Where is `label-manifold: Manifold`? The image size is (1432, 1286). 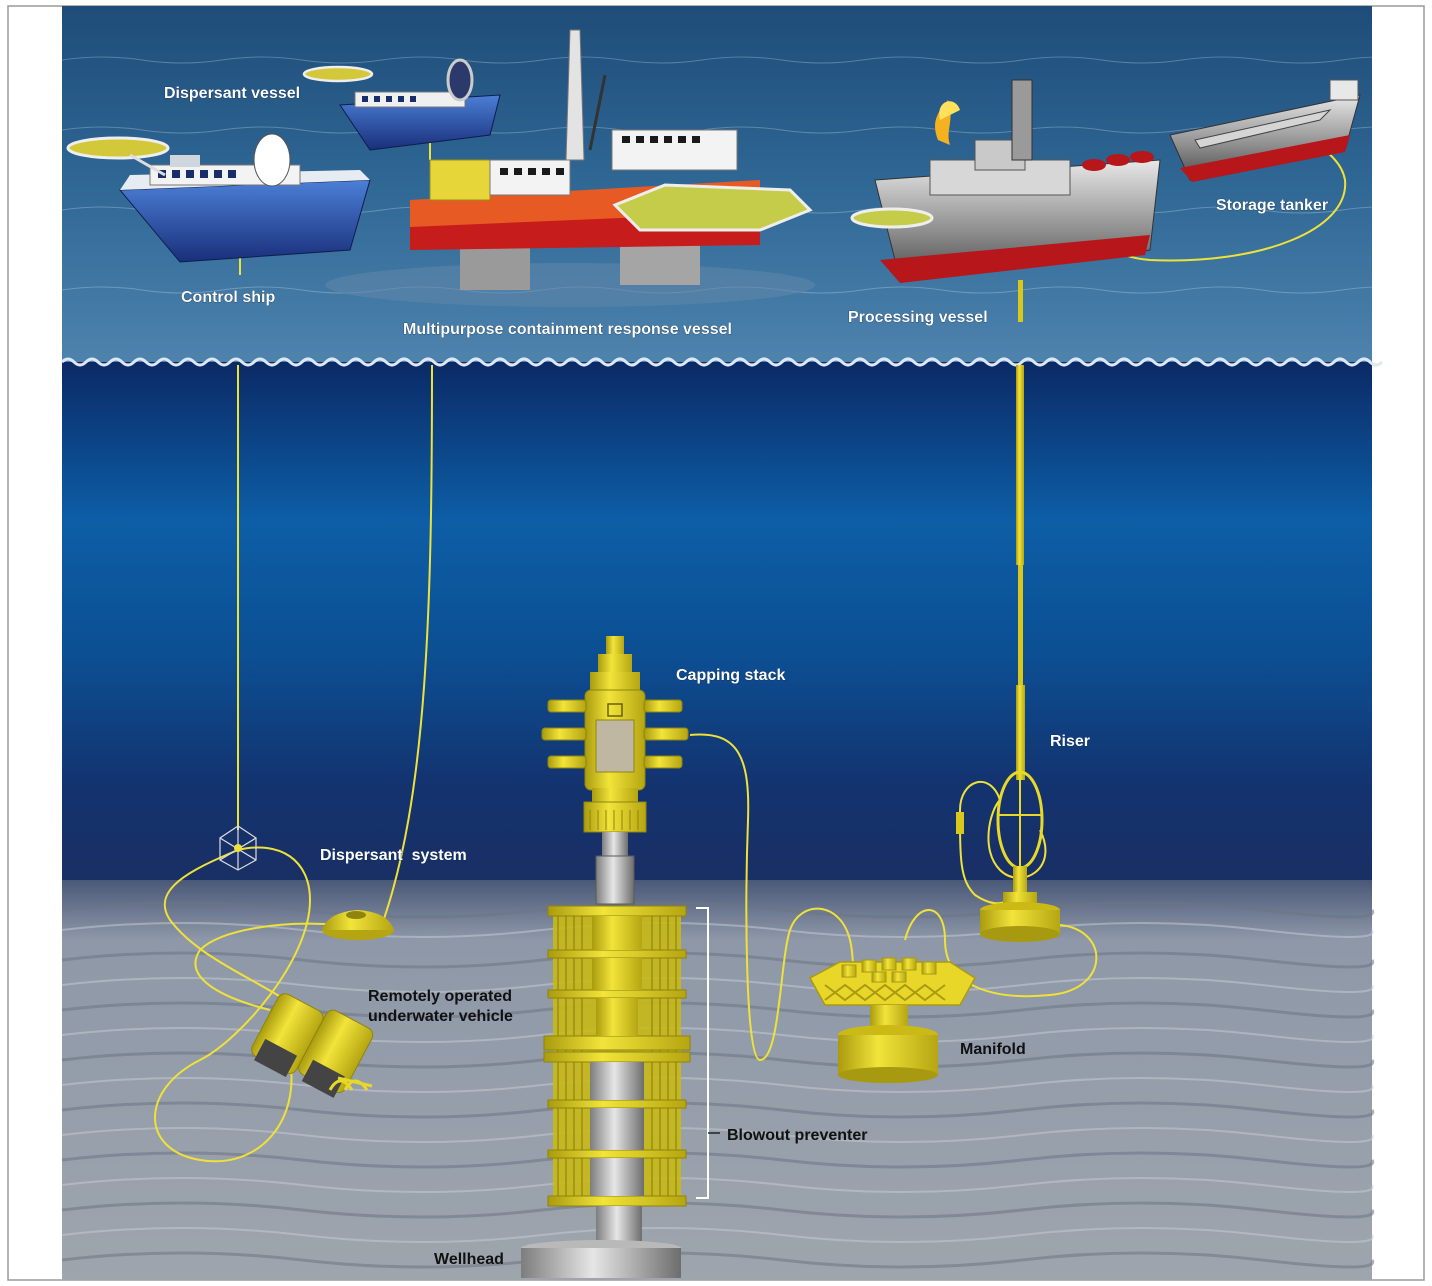 label-manifold: Manifold is located at coordinates (993, 1049).